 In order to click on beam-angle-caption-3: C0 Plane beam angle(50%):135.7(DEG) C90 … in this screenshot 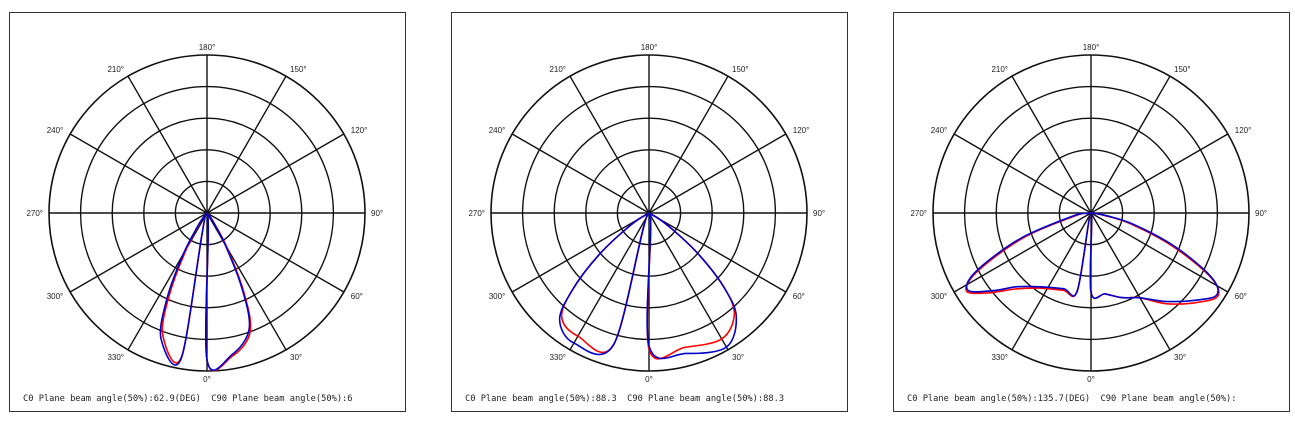, I will do `click(1072, 399)`.